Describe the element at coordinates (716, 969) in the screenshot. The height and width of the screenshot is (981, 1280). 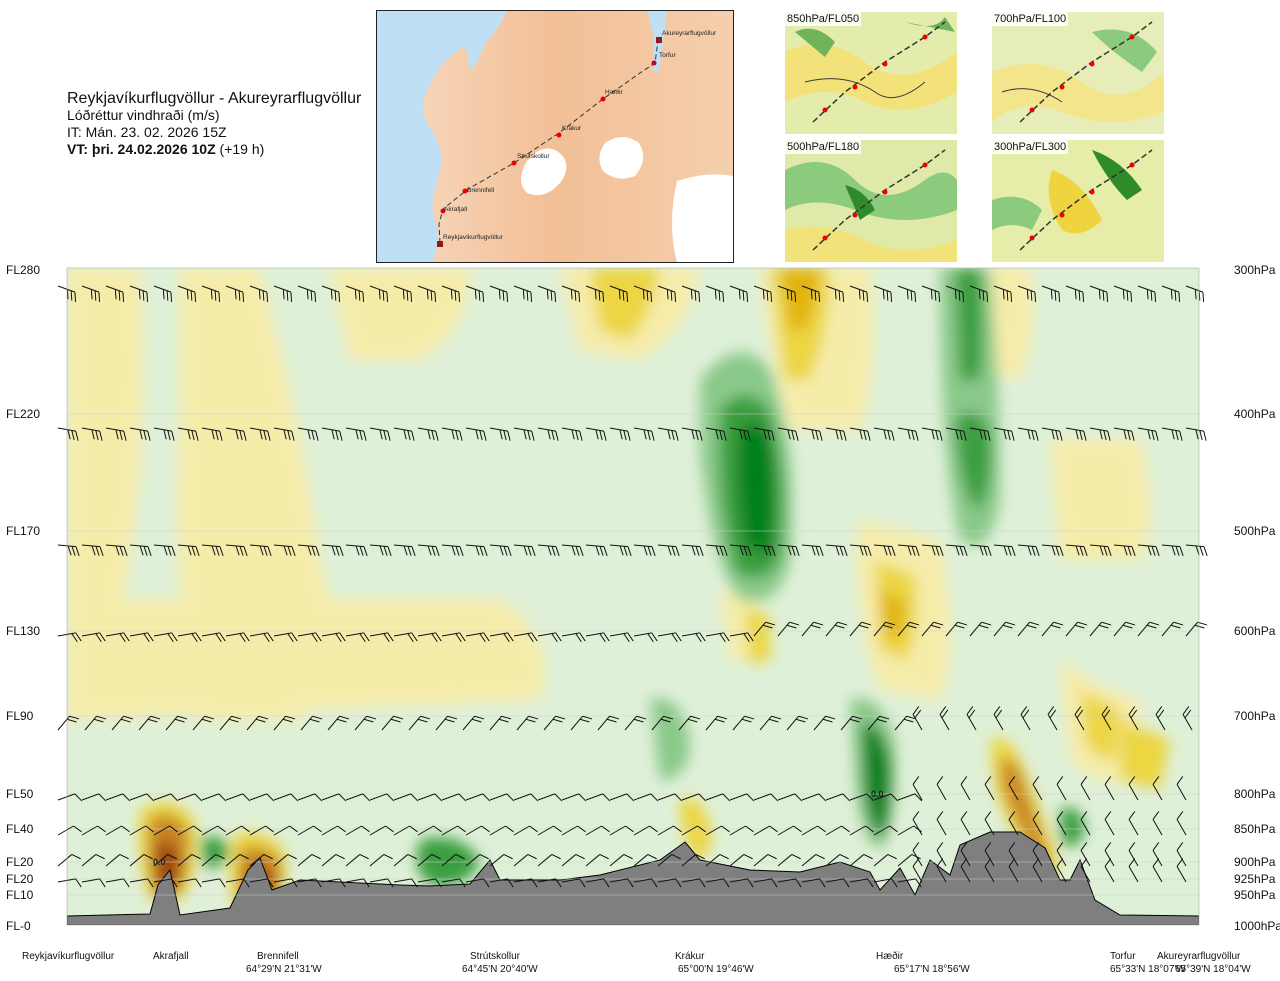
I see `x-waypoint-coord: 65°00'N 19°46'W` at that location.